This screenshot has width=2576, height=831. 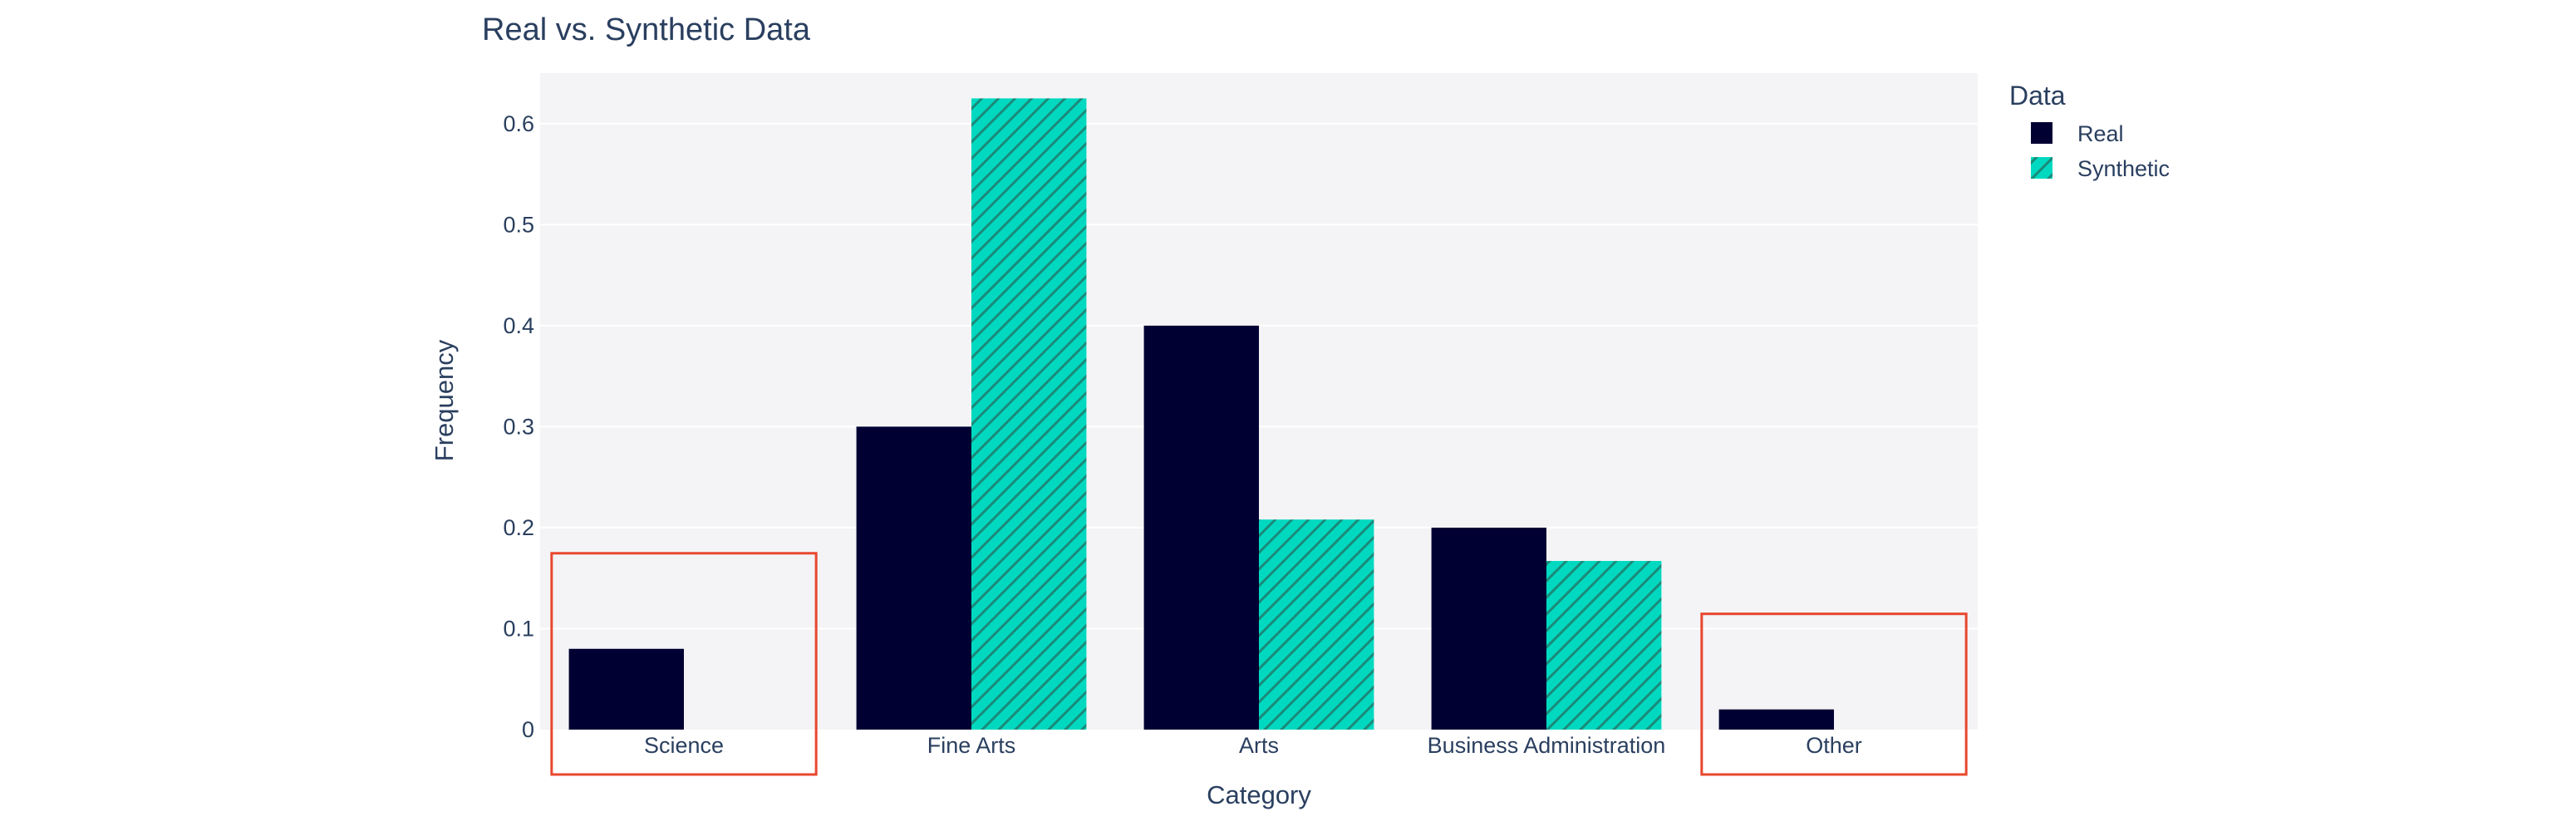 I want to click on chart-title: Real vs. Synthetic Data, so click(x=646, y=30).